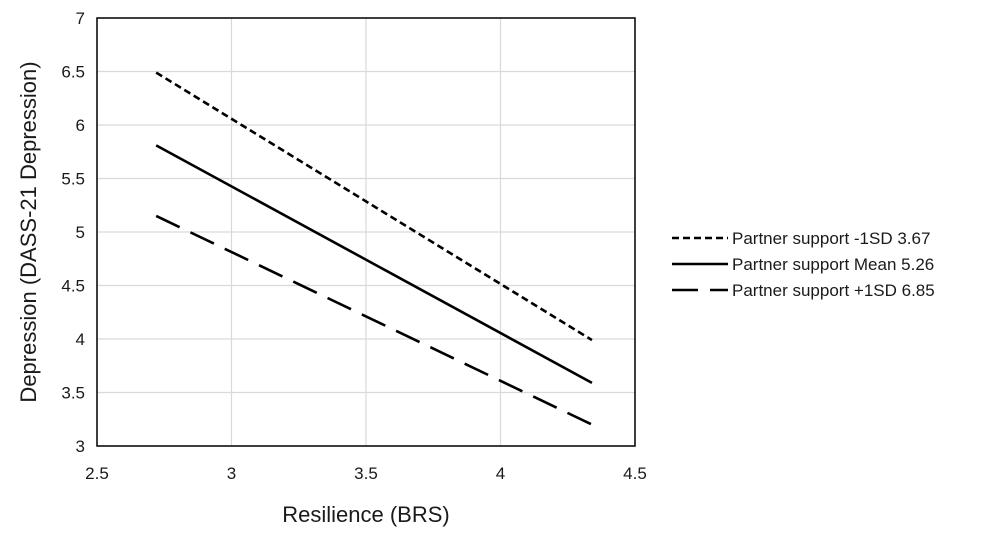  Describe the element at coordinates (28, 231) in the screenshot. I see `y-axis-title: Depression (DASS-21 Depression)` at that location.